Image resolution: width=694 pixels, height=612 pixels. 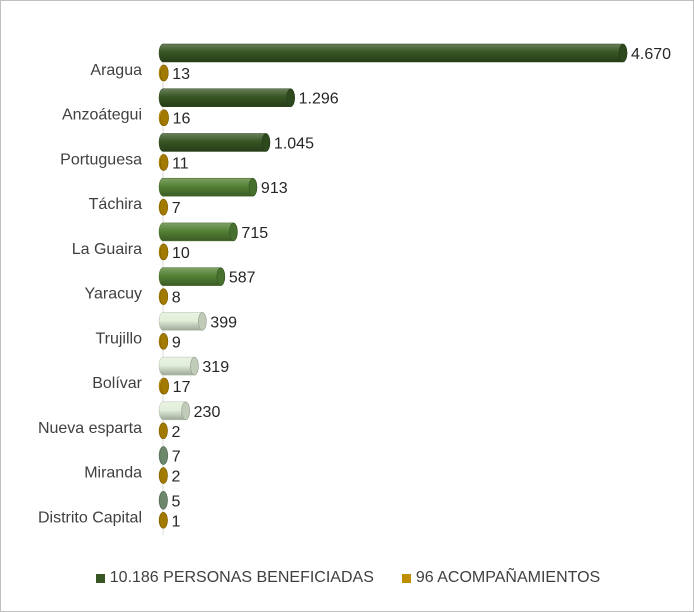 What do you see at coordinates (182, 387) in the screenshot?
I see `value-label-acompanamientos: 17` at bounding box center [182, 387].